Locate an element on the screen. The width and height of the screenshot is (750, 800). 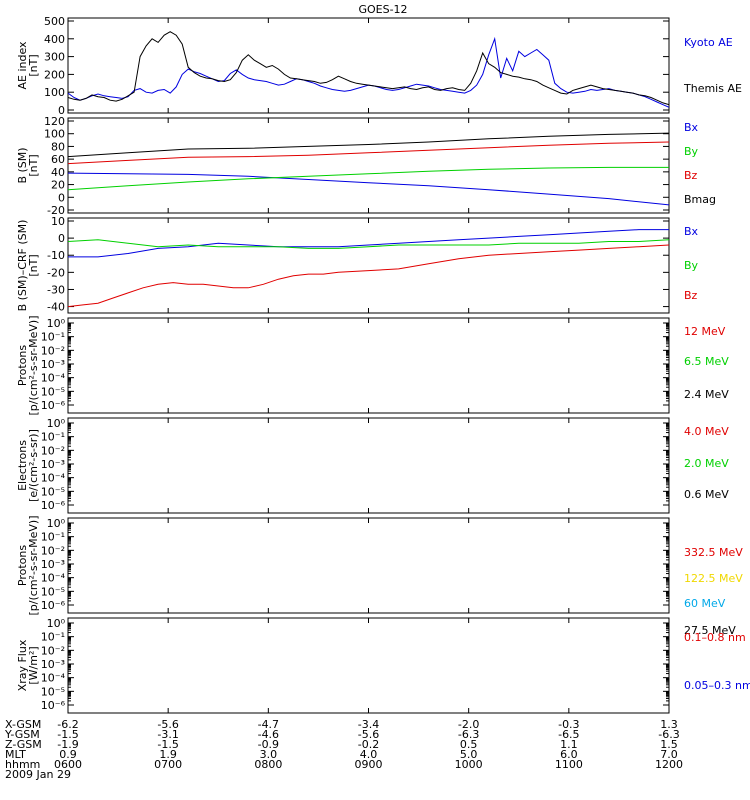
x-tick-label: 0800 is located at coordinates (268, 764).